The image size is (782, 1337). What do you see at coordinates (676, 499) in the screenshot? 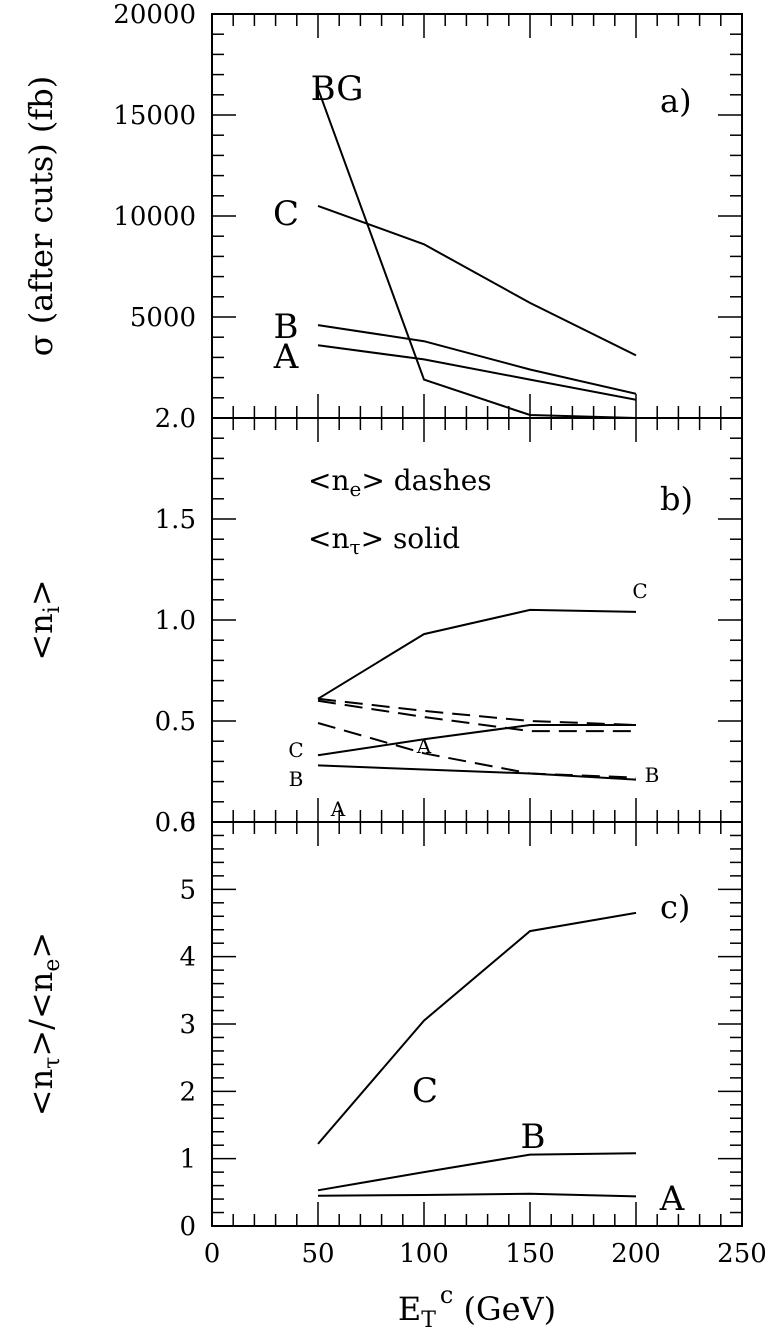
I see `panel-tag: b)` at bounding box center [676, 499].